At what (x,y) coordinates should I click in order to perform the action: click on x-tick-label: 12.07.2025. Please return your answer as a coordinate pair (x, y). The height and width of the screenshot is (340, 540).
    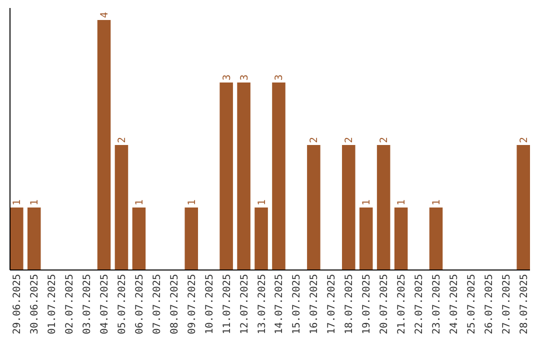
    Looking at the image, I should click on (244, 304).